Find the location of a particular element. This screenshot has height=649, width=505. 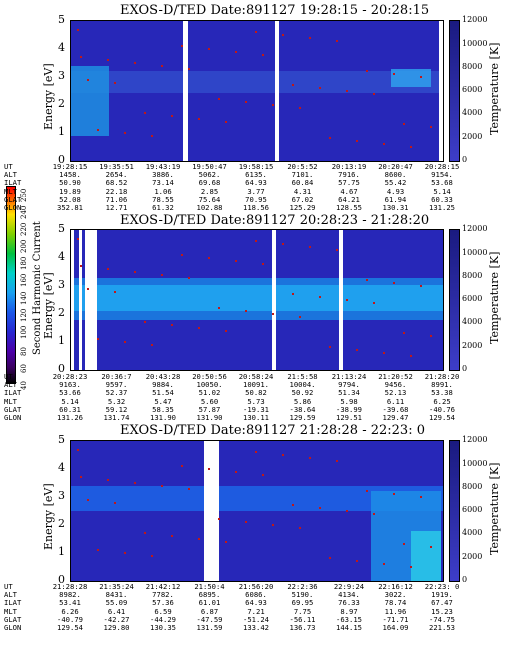

temperature-tick-label: 12000 is located at coordinates (475, 440).